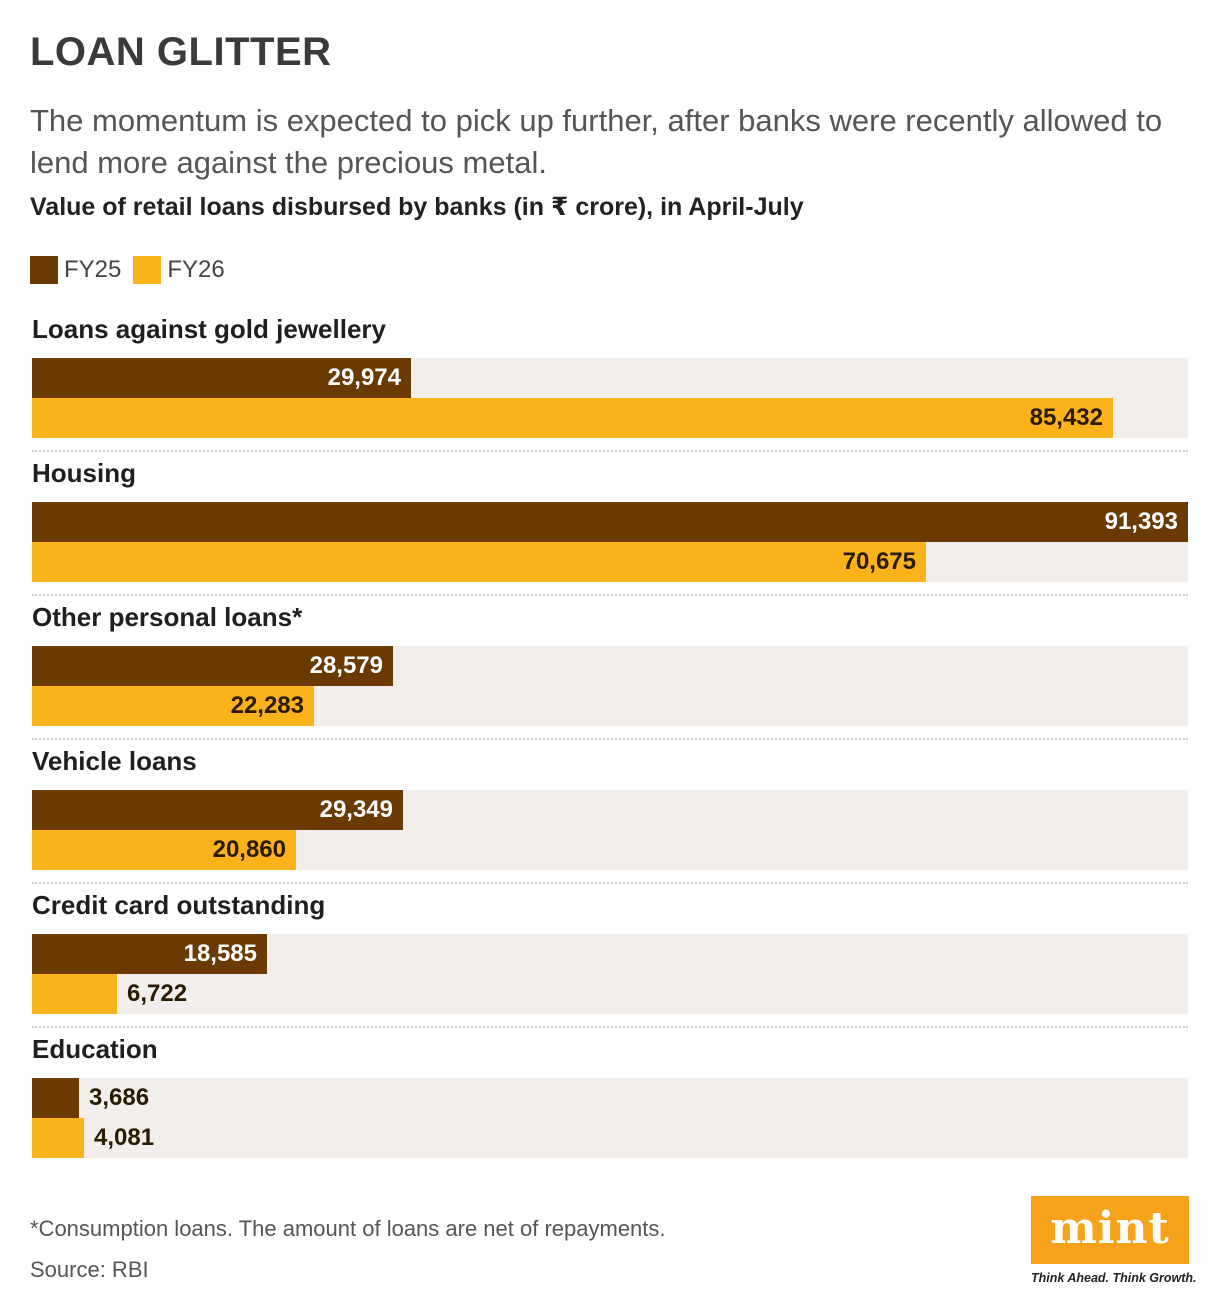 The width and height of the screenshot is (1220, 1316). What do you see at coordinates (1066, 417) in the screenshot?
I see `value-label-fy26: 85,432` at bounding box center [1066, 417].